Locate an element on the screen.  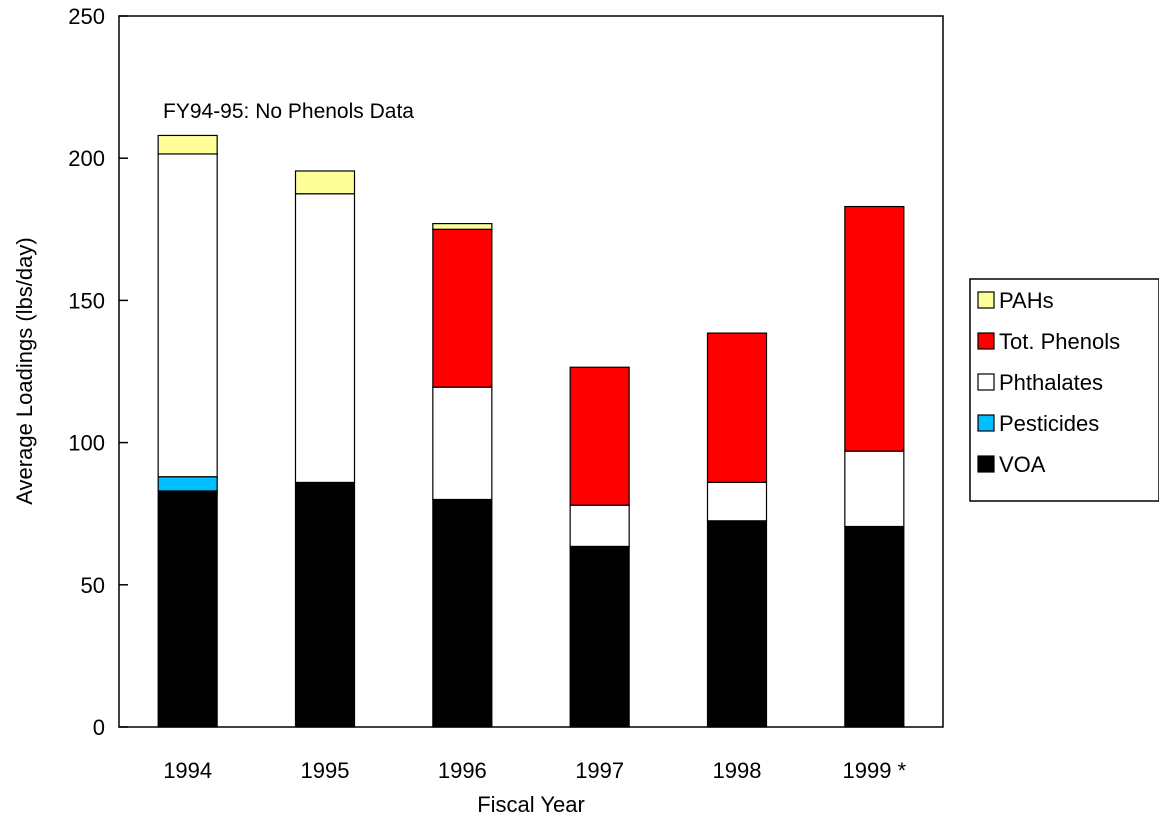
y-tick-label: 100 is located at coordinates (86, 443).